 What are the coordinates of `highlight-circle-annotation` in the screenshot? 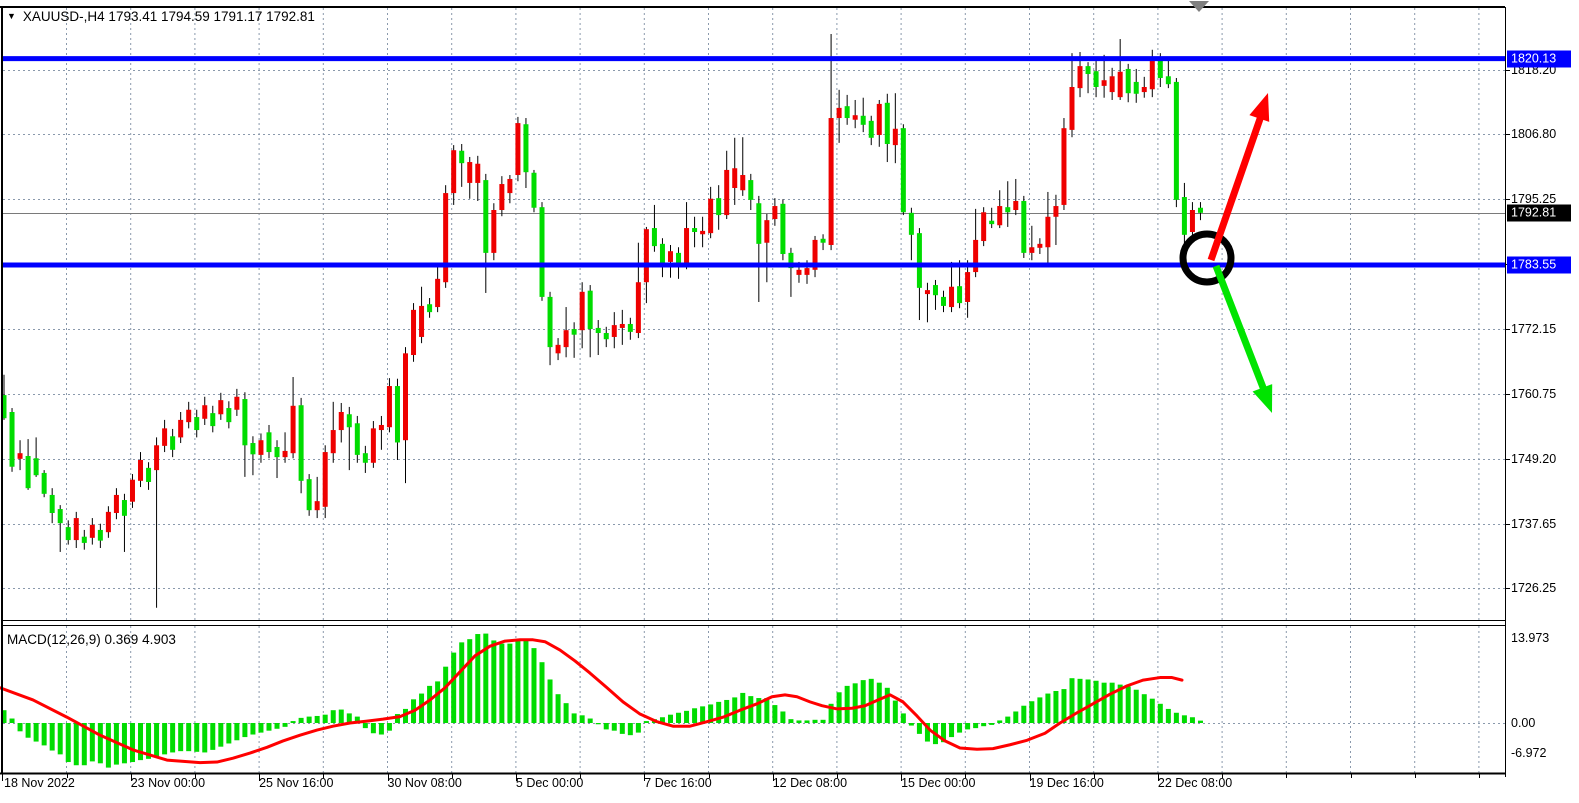 It's located at (1207, 258).